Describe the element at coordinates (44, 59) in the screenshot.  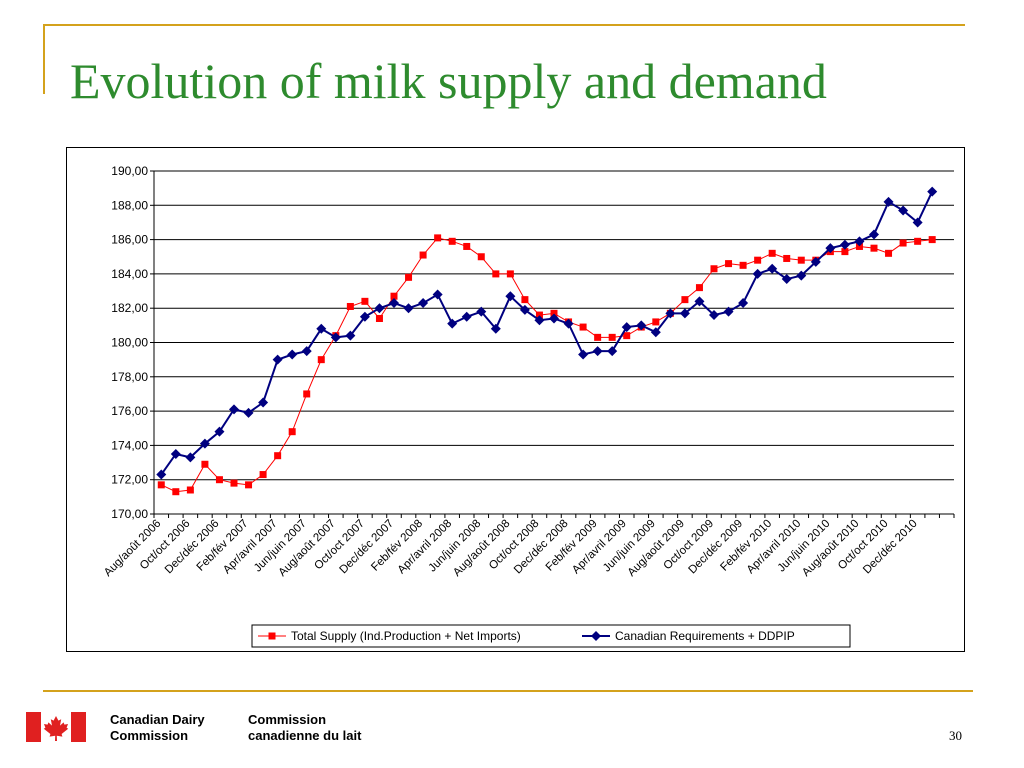
I see `title-frame-left-rule` at that location.